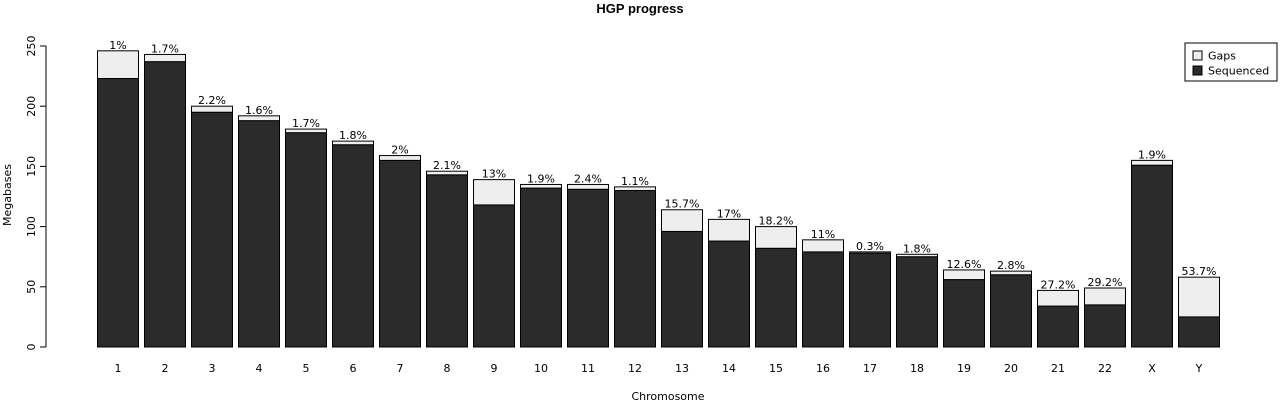 This screenshot has width=1280, height=405. I want to click on y-tick-label: 200, so click(31, 106).